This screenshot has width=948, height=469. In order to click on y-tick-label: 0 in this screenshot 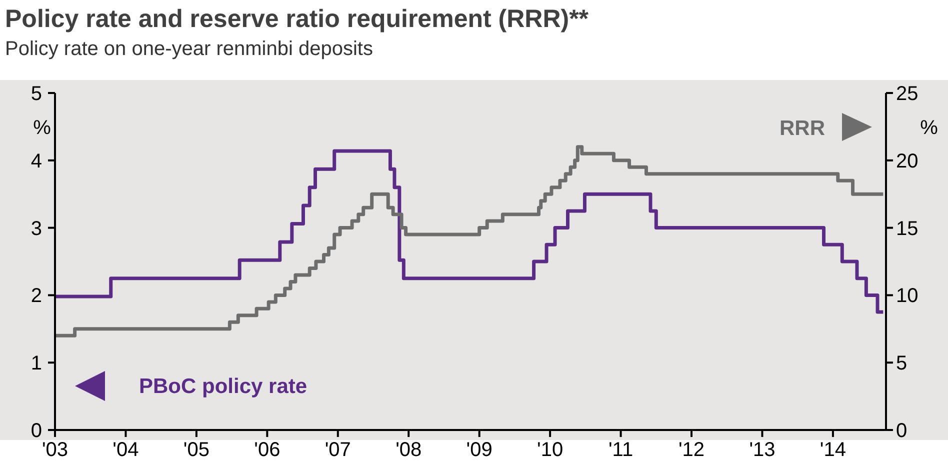, I will do `click(36, 431)`.